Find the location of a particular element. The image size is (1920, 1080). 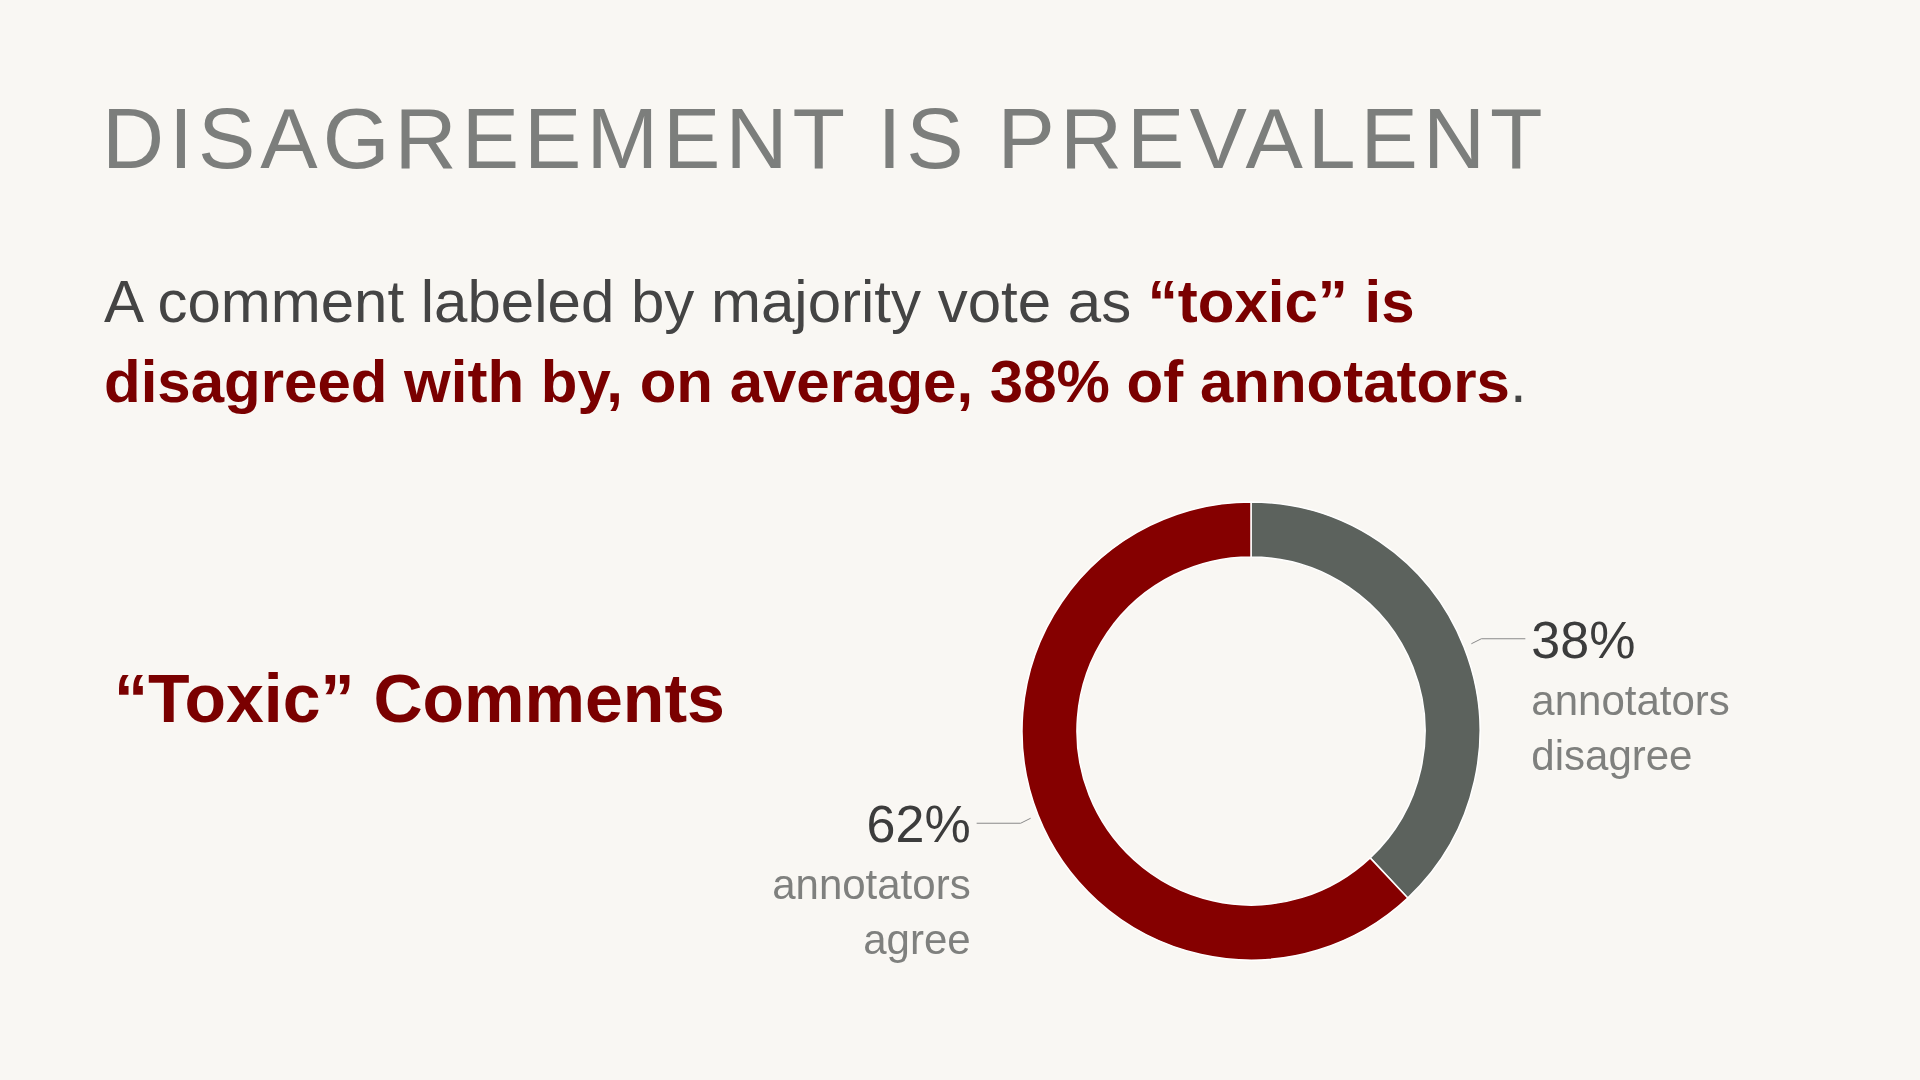

chart-title: DISAGREEMENT IS PREVALENT is located at coordinates (825, 138).